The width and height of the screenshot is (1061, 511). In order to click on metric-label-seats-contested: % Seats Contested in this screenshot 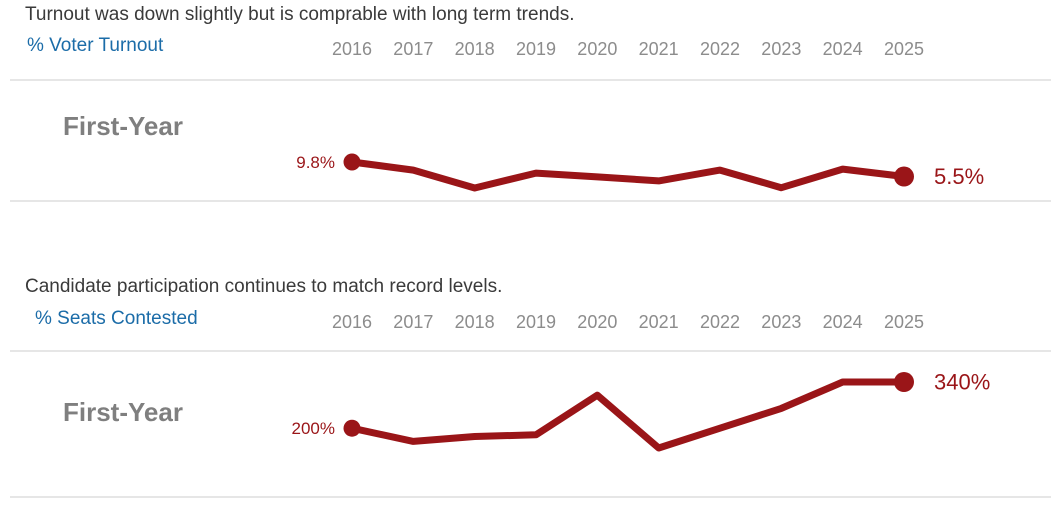, I will do `click(116, 318)`.